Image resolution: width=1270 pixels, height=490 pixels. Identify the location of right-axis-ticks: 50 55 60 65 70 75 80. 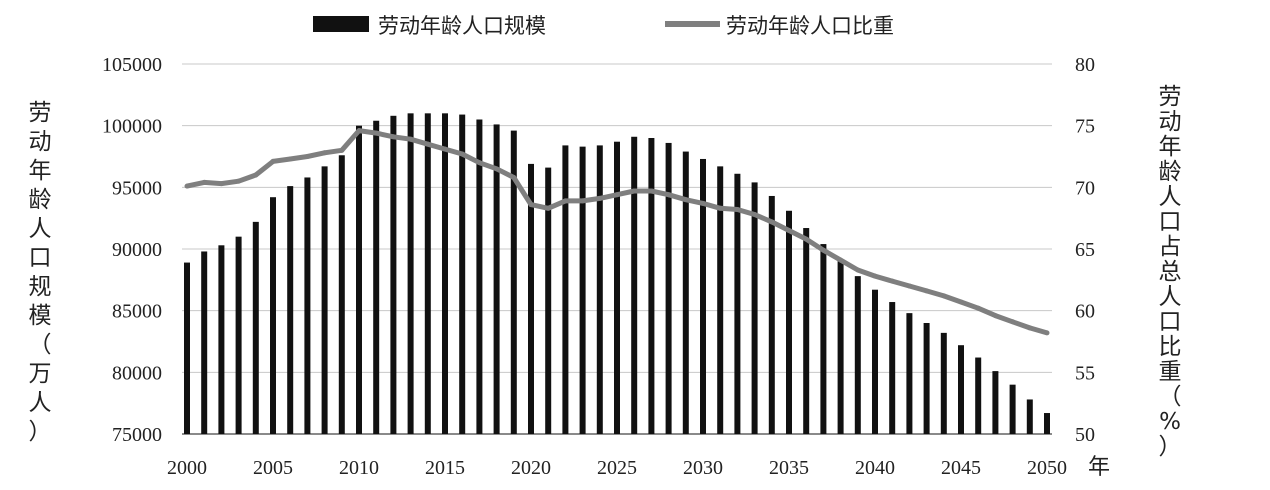
(1085, 250).